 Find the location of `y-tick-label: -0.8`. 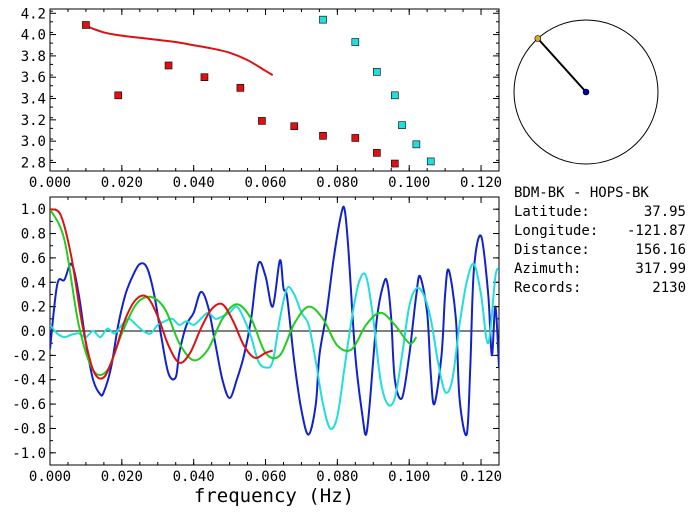

y-tick-label: -0.8 is located at coordinates (29, 429).